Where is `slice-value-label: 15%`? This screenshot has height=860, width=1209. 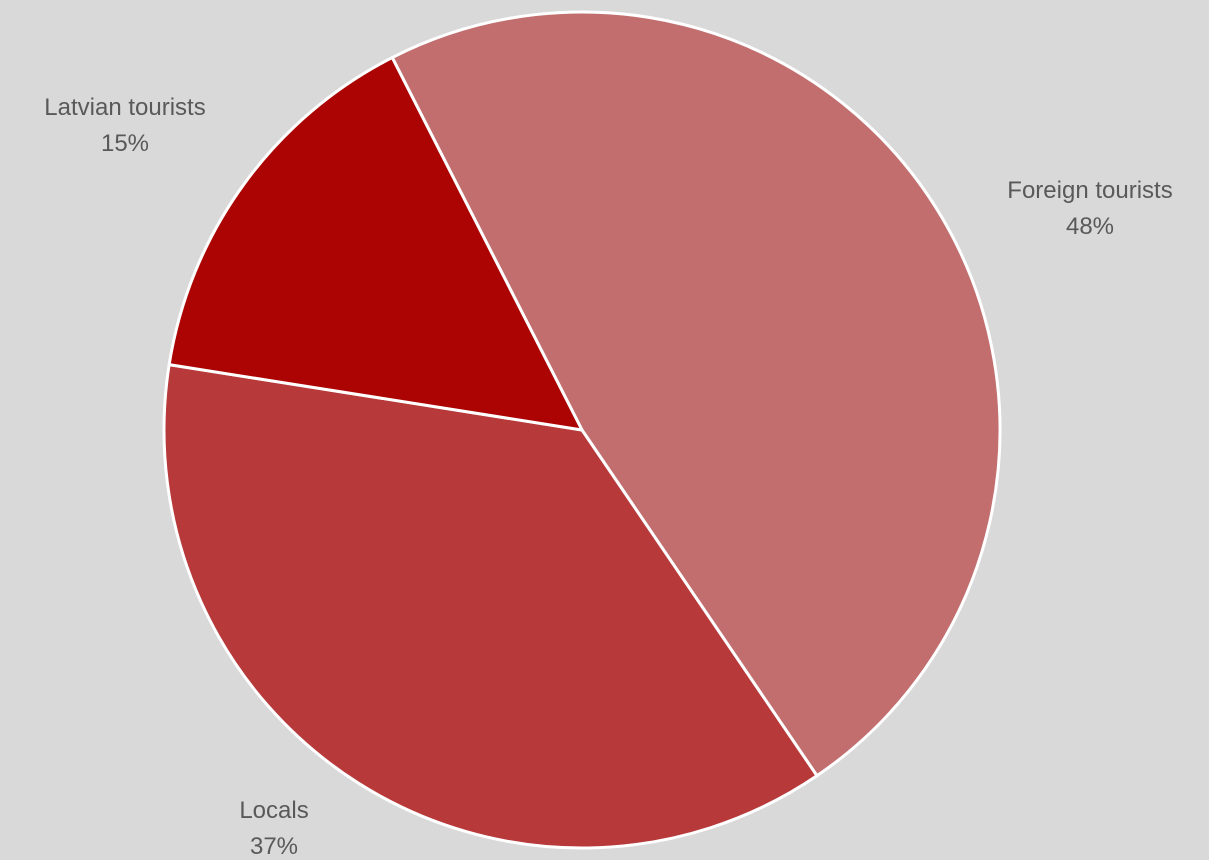
slice-value-label: 15% is located at coordinates (125, 143).